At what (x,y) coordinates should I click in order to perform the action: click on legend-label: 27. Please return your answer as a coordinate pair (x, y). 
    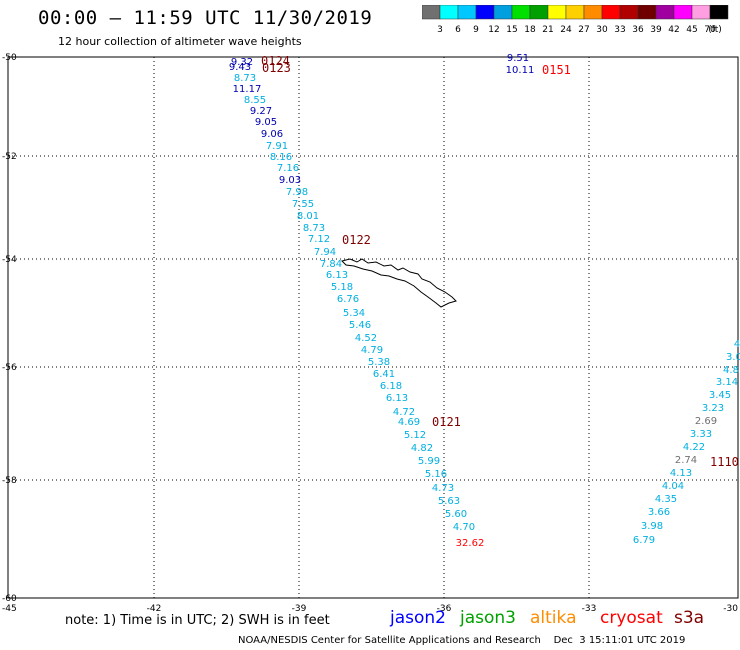
    Looking at the image, I should click on (583, 30).